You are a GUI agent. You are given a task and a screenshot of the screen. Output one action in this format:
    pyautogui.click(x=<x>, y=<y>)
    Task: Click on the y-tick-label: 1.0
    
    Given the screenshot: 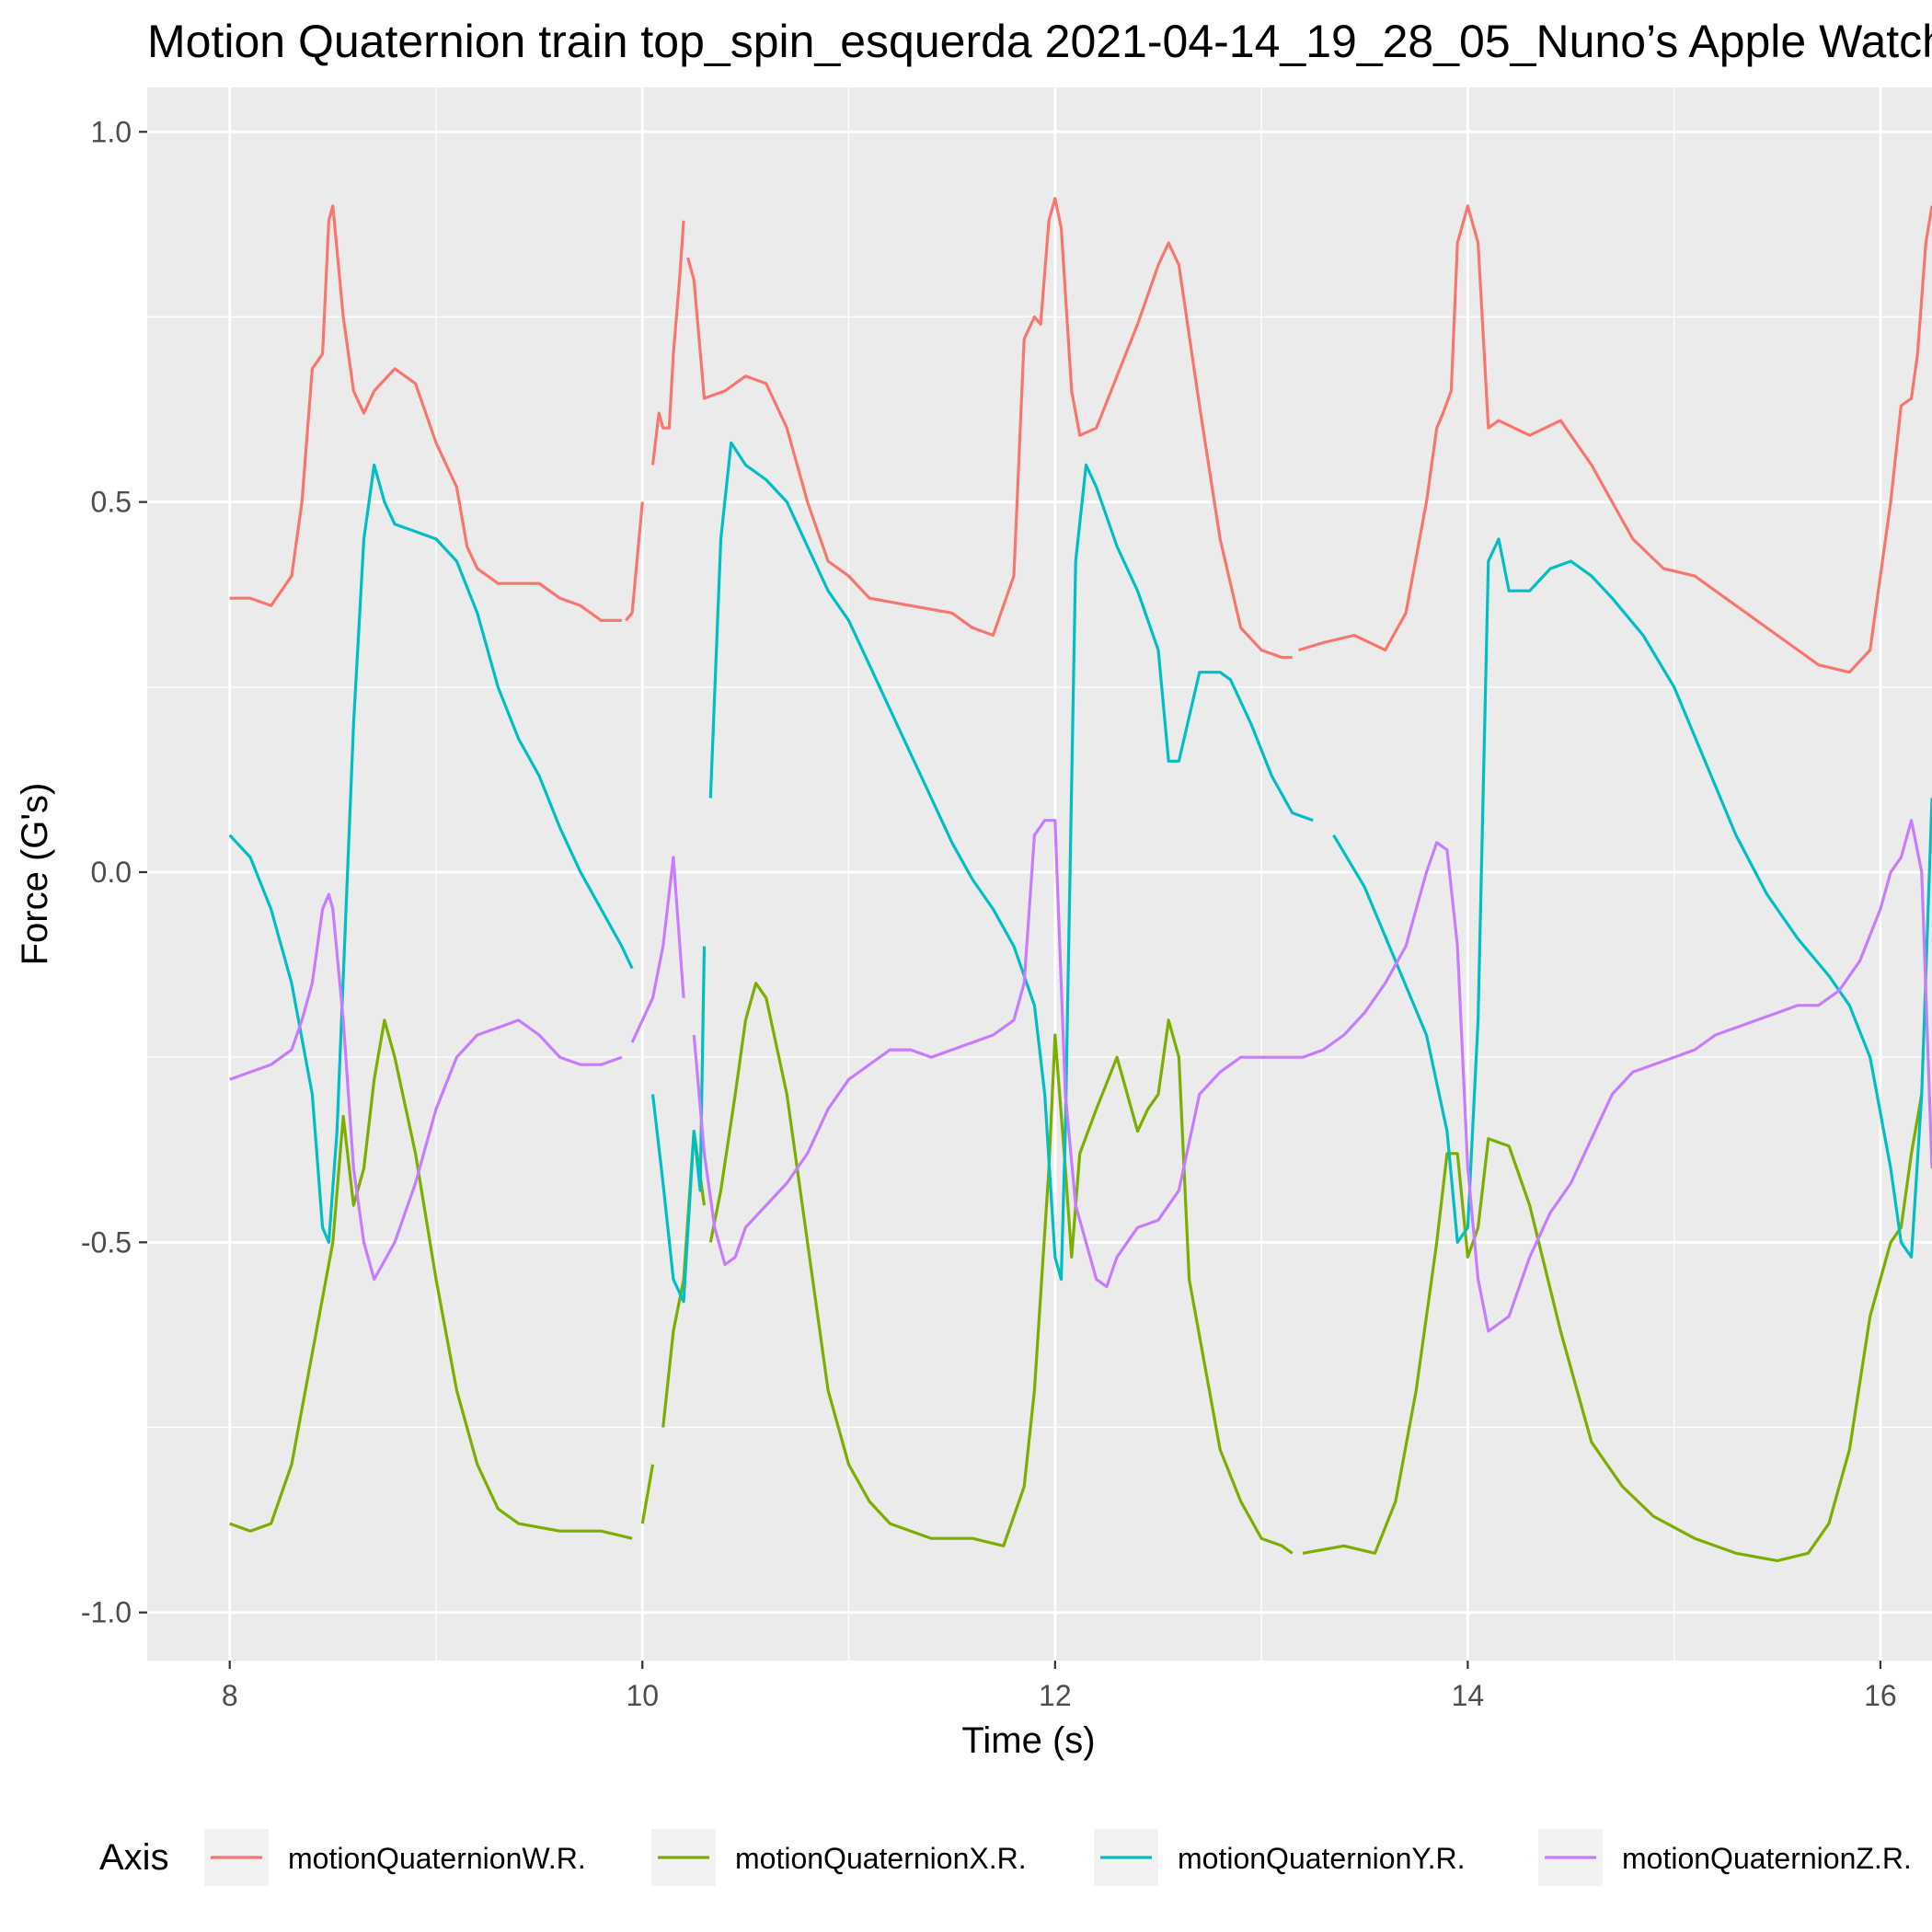 What is the action you would take?
    pyautogui.click(x=111, y=131)
    